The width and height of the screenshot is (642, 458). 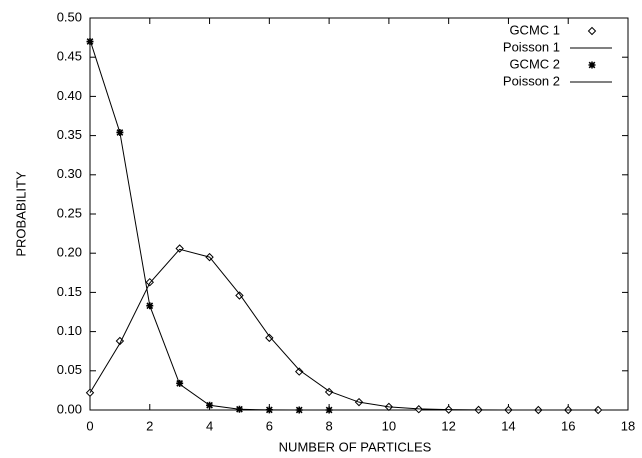 I want to click on y-tick-label: 0.35, so click(x=69, y=134).